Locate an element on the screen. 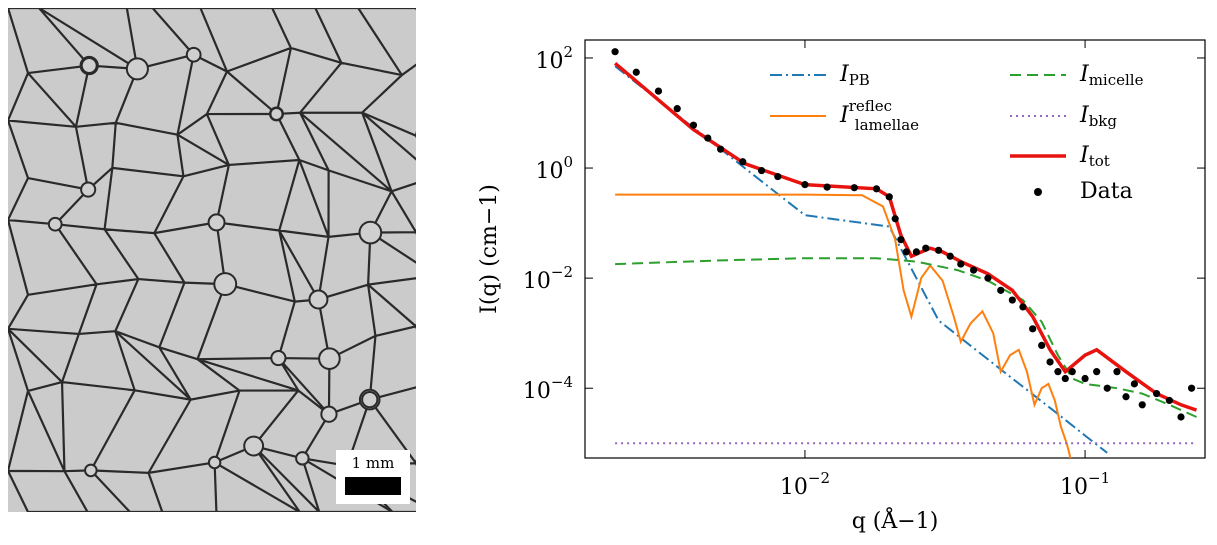 Image resolution: width=1217 pixels, height=545 pixels. x-tick-label: 10⁻² is located at coordinates (805, 484).